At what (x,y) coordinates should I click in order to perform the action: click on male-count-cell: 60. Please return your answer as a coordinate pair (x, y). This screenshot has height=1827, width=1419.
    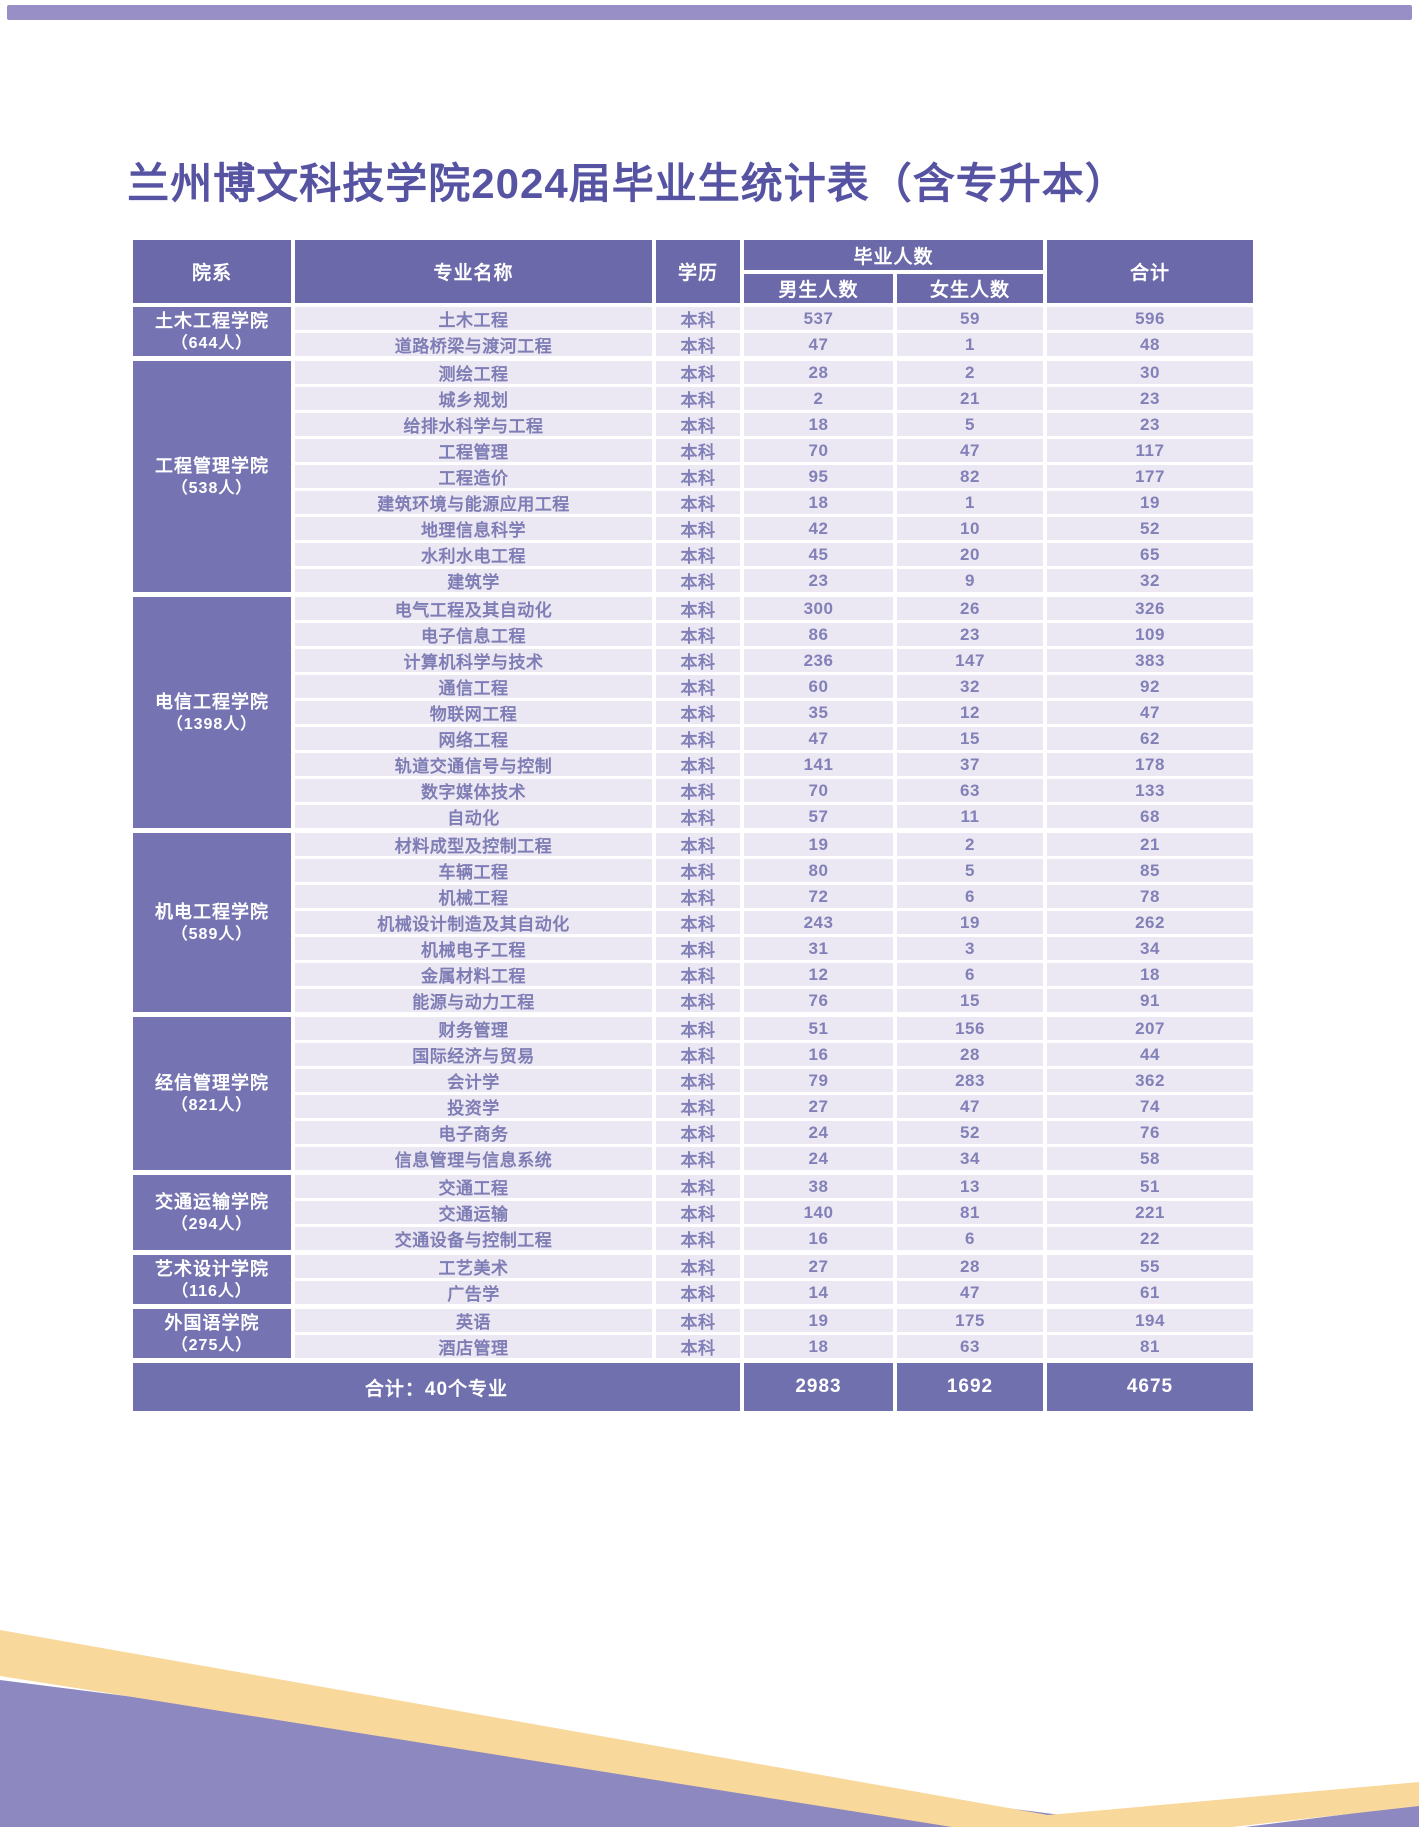
    Looking at the image, I should click on (818, 686).